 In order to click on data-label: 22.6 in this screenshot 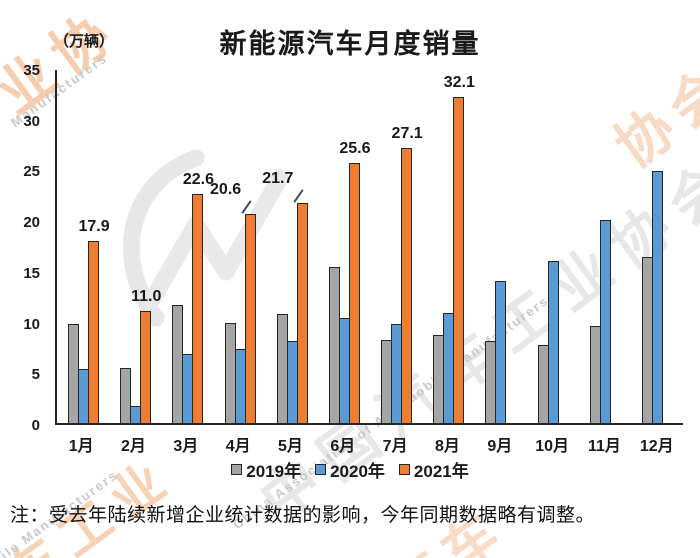, I will do `click(198, 179)`.